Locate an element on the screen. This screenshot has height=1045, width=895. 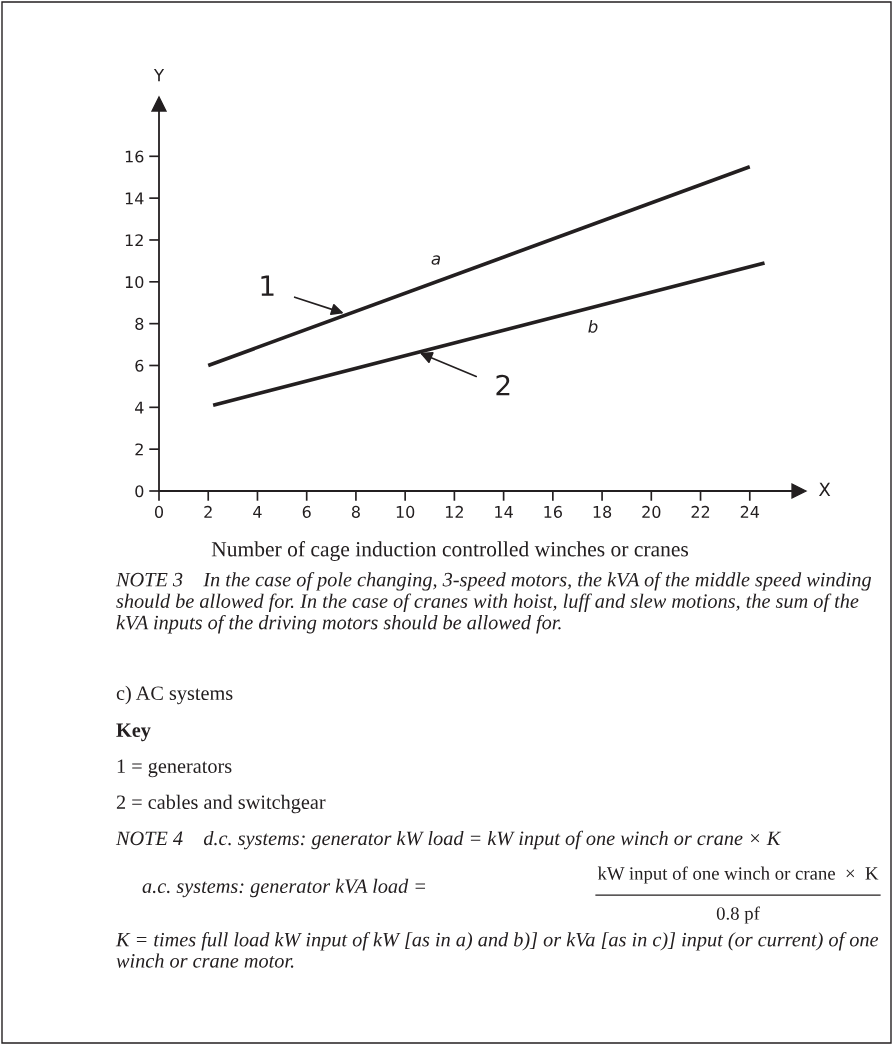
x-tick-label: 24 is located at coordinates (750, 511).